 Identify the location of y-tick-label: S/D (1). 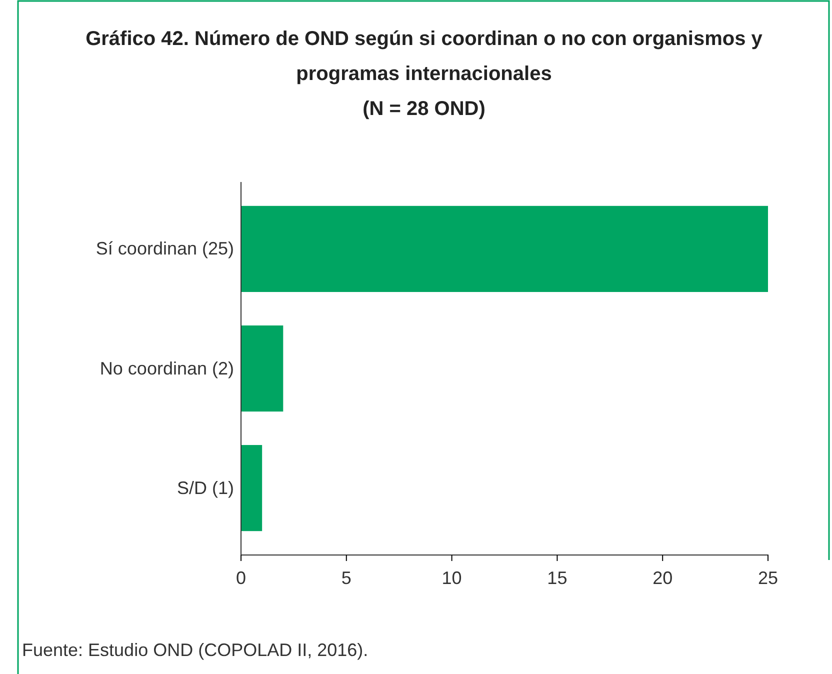
(205, 488).